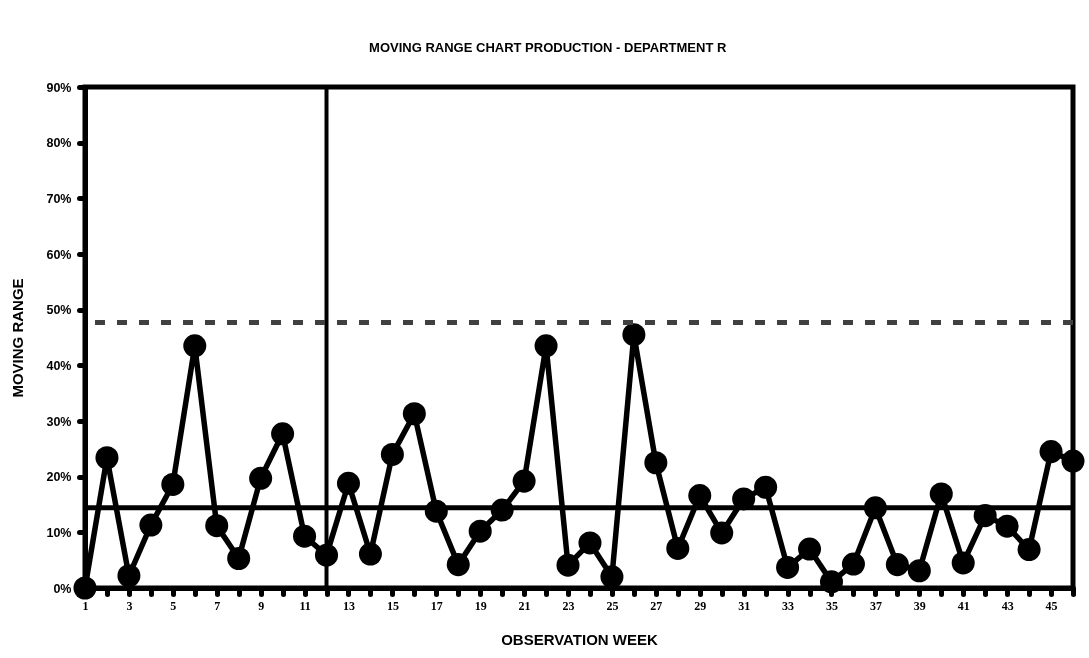 This screenshot has height=658, width=1089. Describe the element at coordinates (62, 588) in the screenshot. I see `y-tick-label: 0%` at that location.